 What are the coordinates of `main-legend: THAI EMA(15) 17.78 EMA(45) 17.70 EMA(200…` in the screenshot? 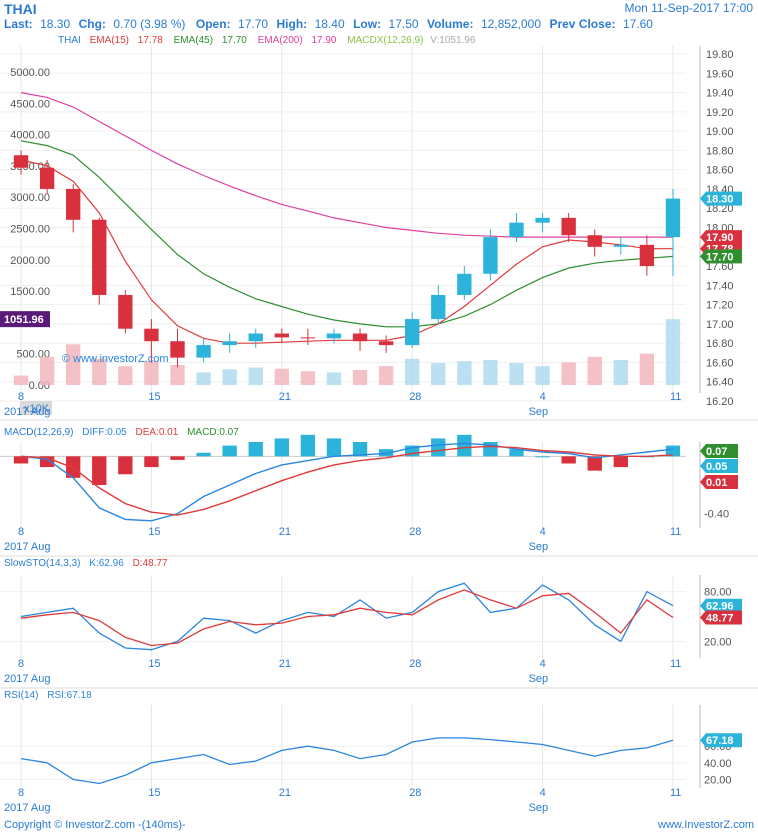 It's located at (267, 40).